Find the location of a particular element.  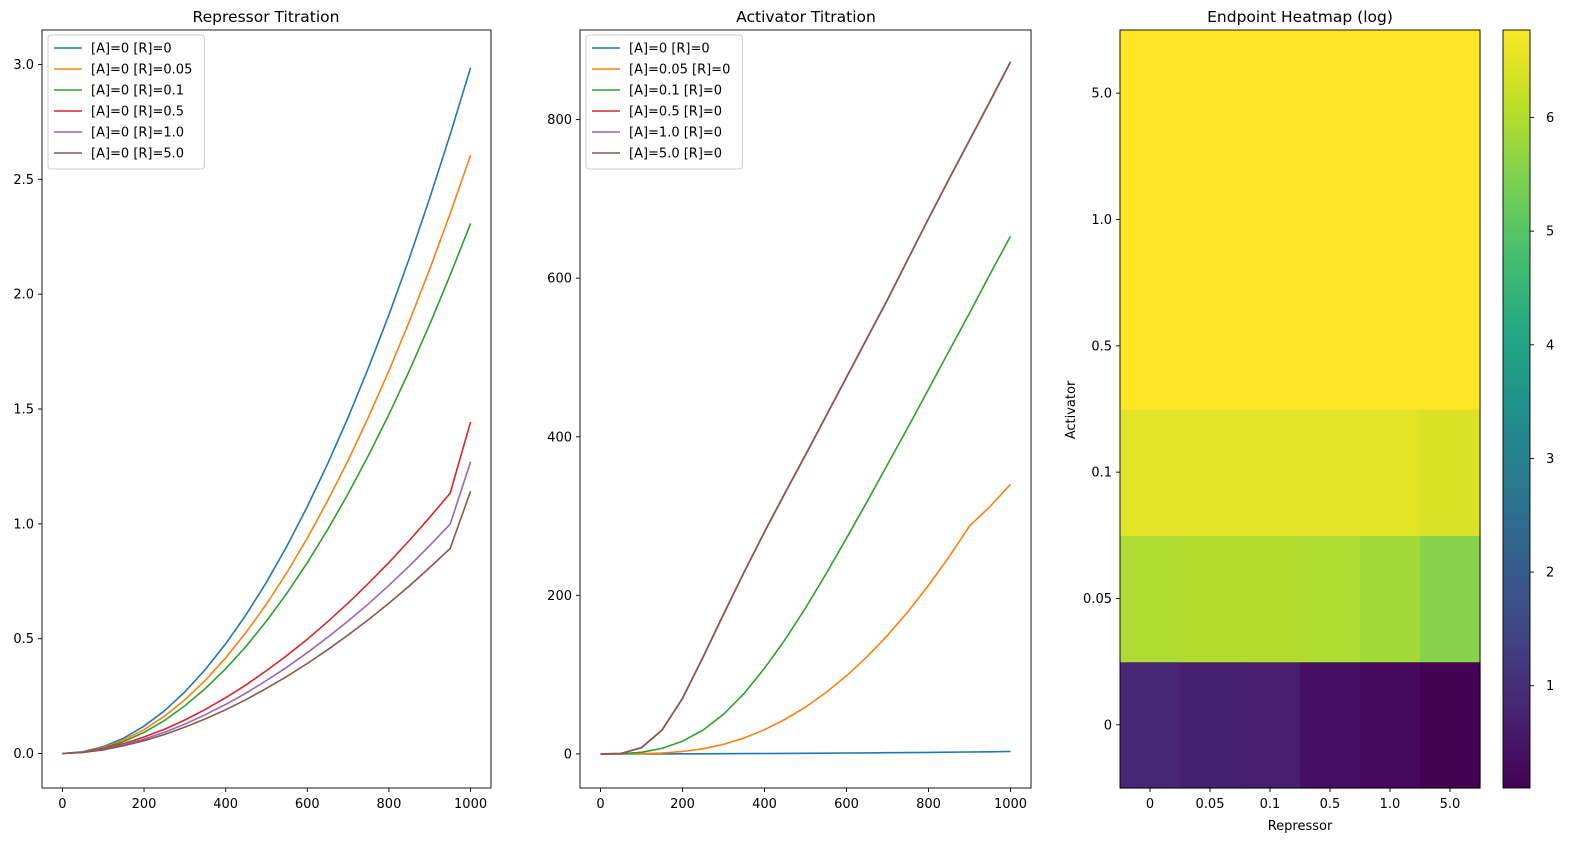

legend-entry: [A]=0 [R]=0.5 is located at coordinates (137, 112).